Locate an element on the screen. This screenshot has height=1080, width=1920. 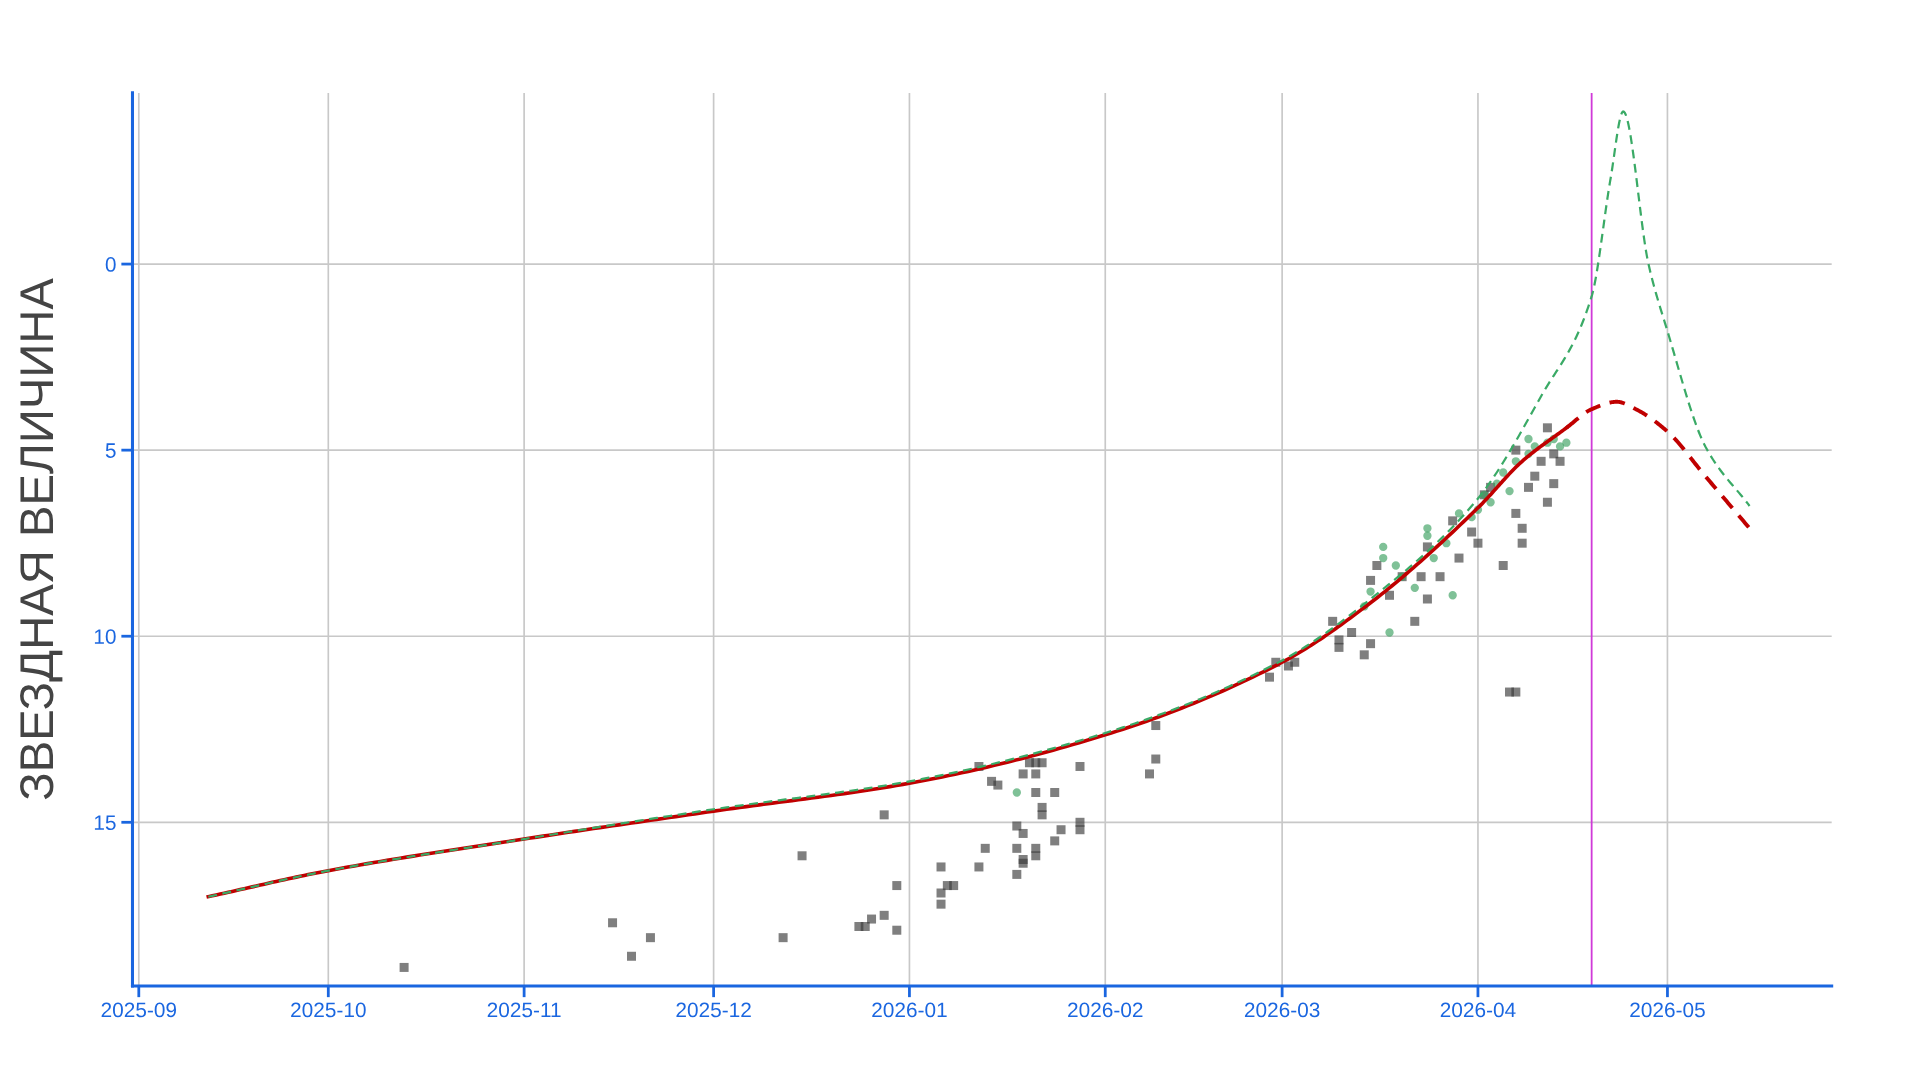
x-tick-label: 2025-12 is located at coordinates (713, 1010).